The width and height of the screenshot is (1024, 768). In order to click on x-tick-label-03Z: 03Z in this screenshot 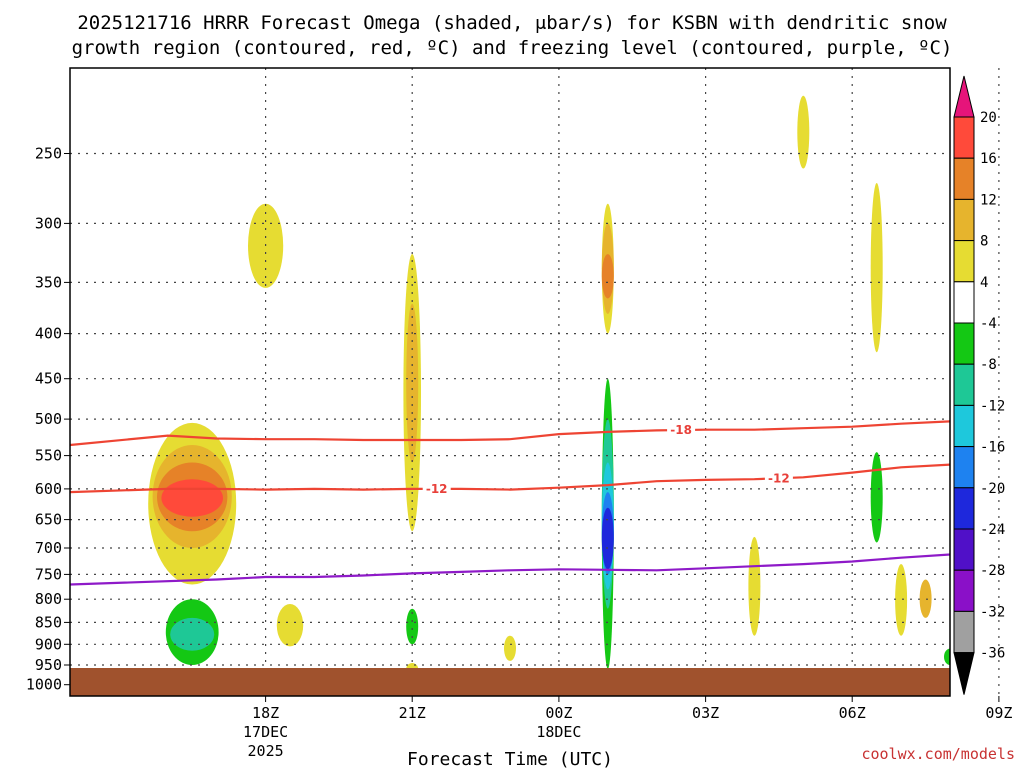, I will do `click(705, 713)`.